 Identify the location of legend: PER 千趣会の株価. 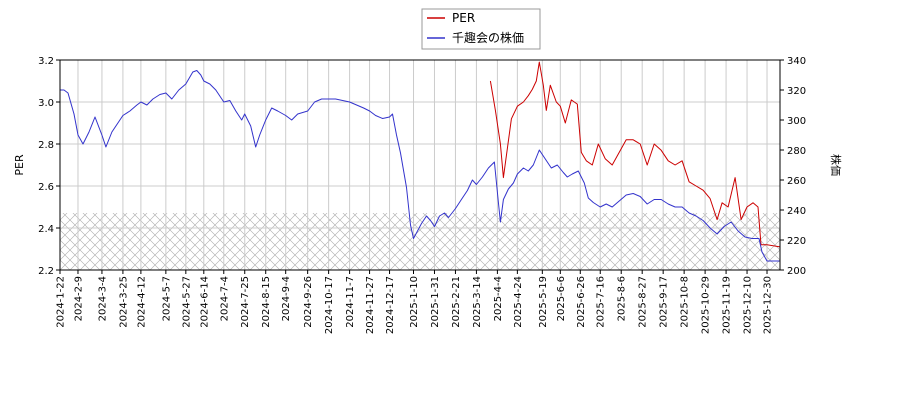
(481, 29).